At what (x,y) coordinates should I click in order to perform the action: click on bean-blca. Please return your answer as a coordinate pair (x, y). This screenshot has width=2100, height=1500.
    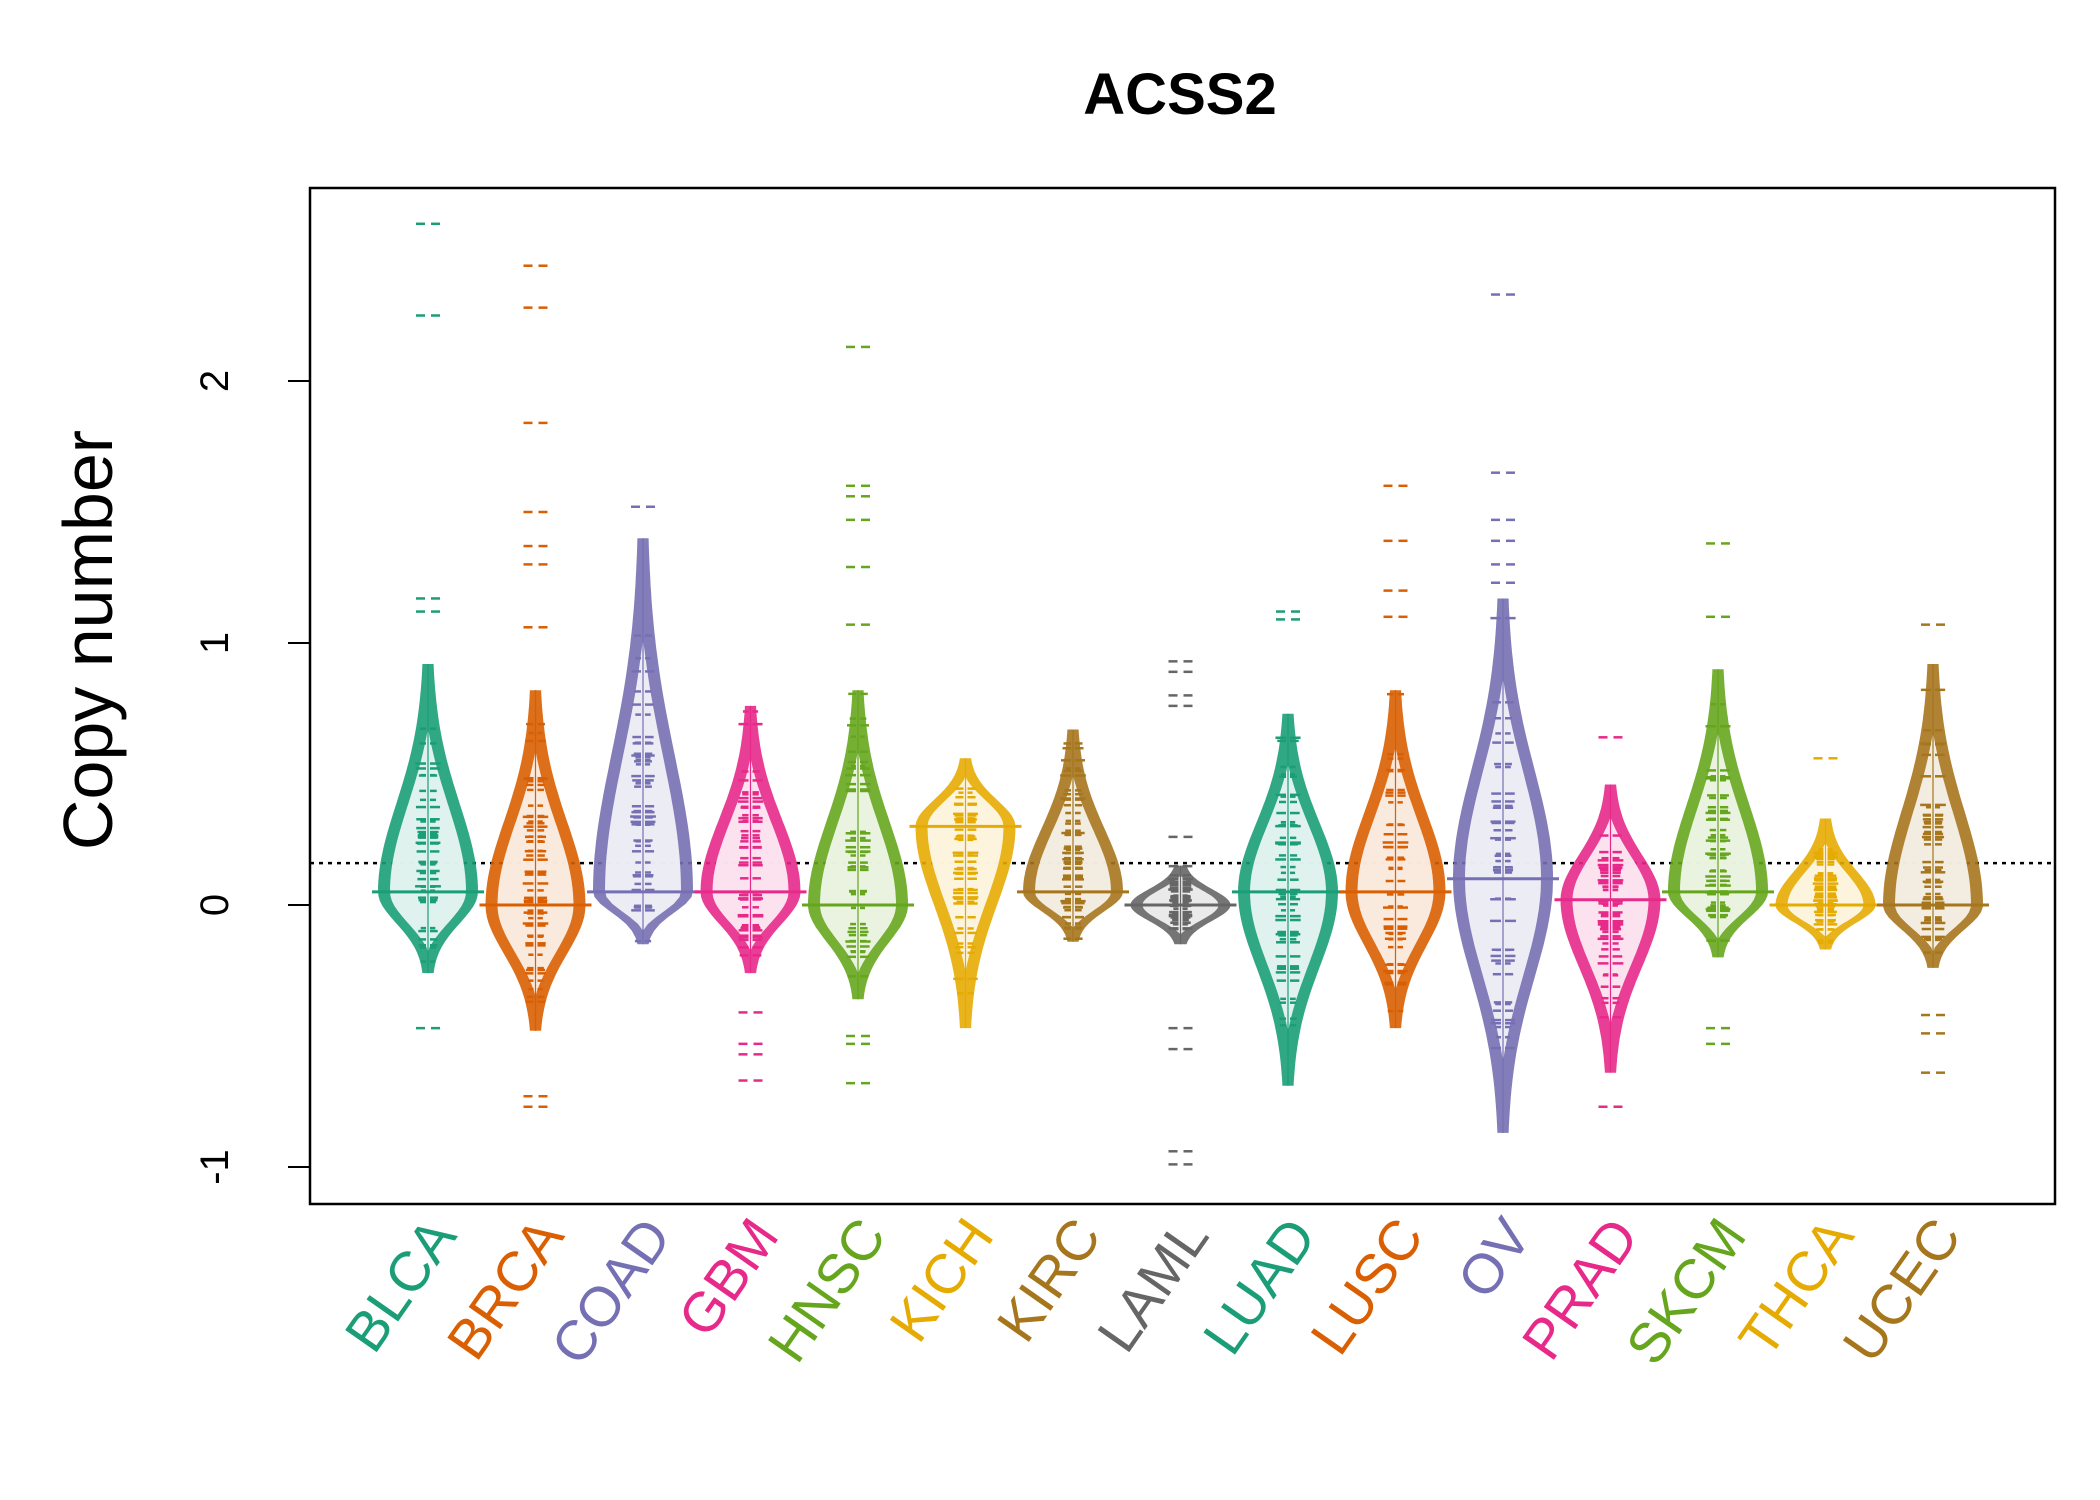
    Looking at the image, I should click on (428, 626).